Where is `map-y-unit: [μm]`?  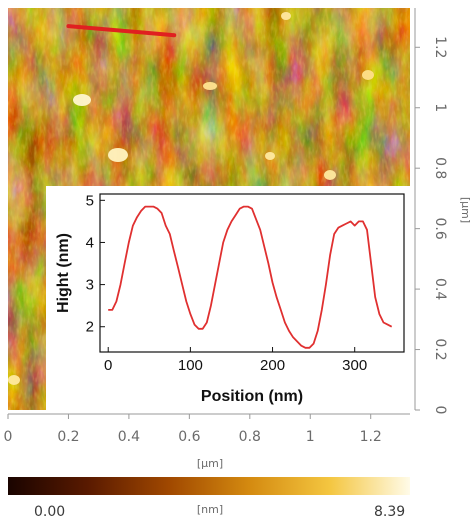
map-y-unit: [μm] is located at coordinates (465, 210).